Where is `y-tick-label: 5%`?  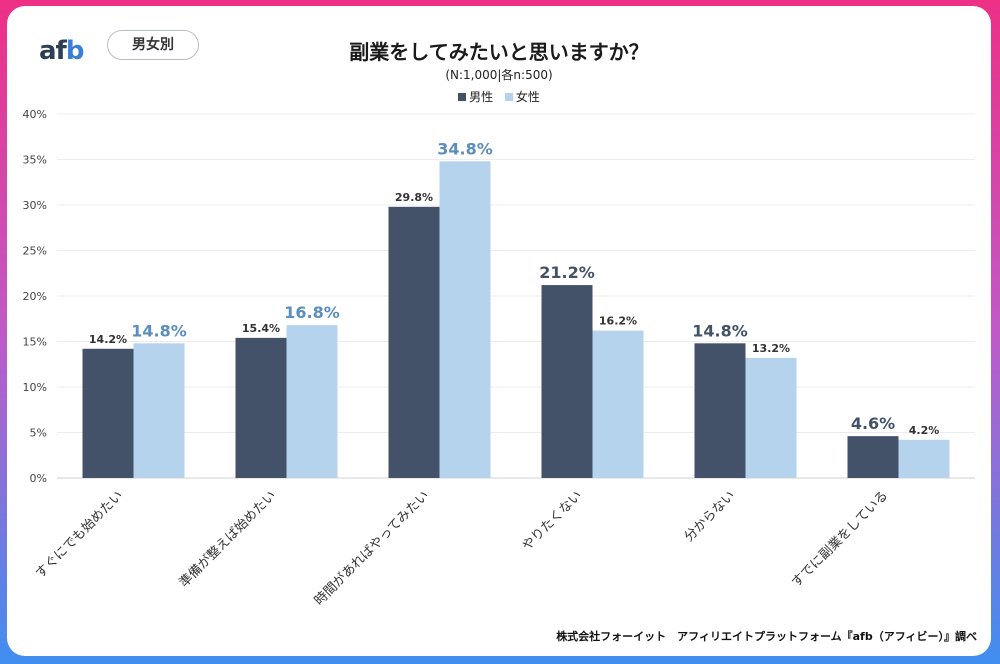 y-tick-label: 5% is located at coordinates (38, 433).